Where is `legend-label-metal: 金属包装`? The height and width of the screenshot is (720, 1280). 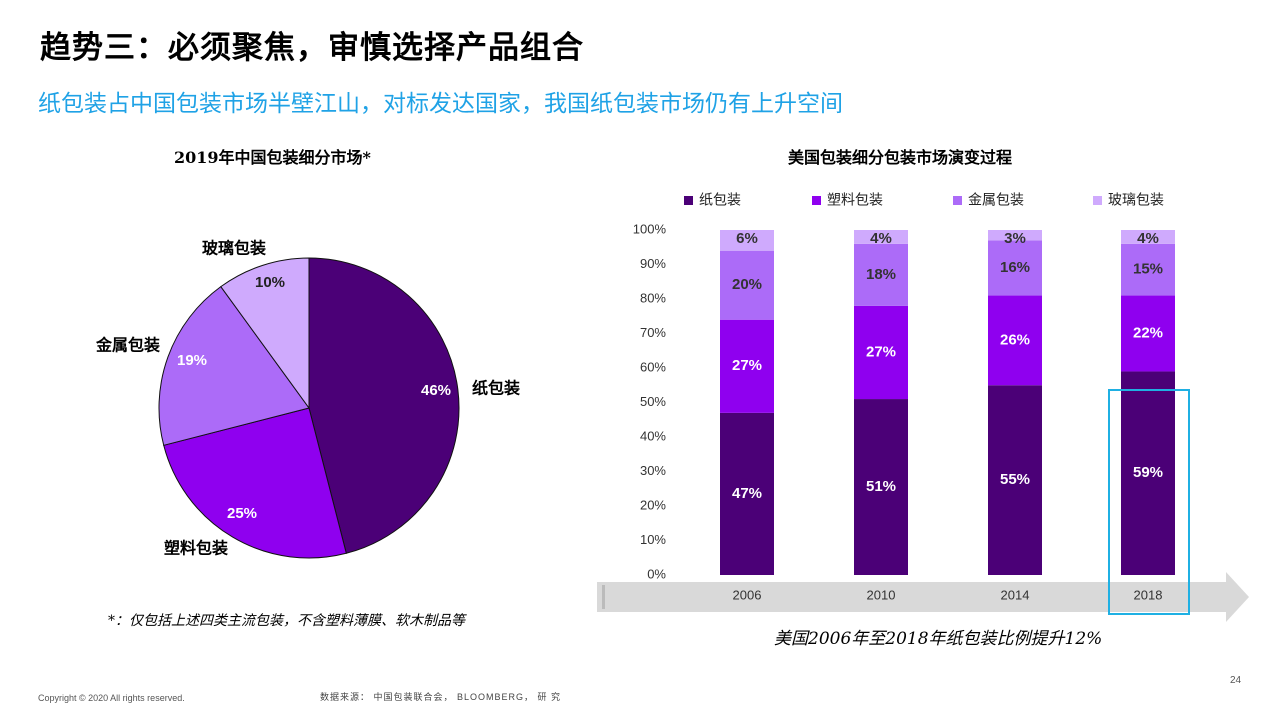
legend-label-metal: 金属包装 is located at coordinates (996, 200).